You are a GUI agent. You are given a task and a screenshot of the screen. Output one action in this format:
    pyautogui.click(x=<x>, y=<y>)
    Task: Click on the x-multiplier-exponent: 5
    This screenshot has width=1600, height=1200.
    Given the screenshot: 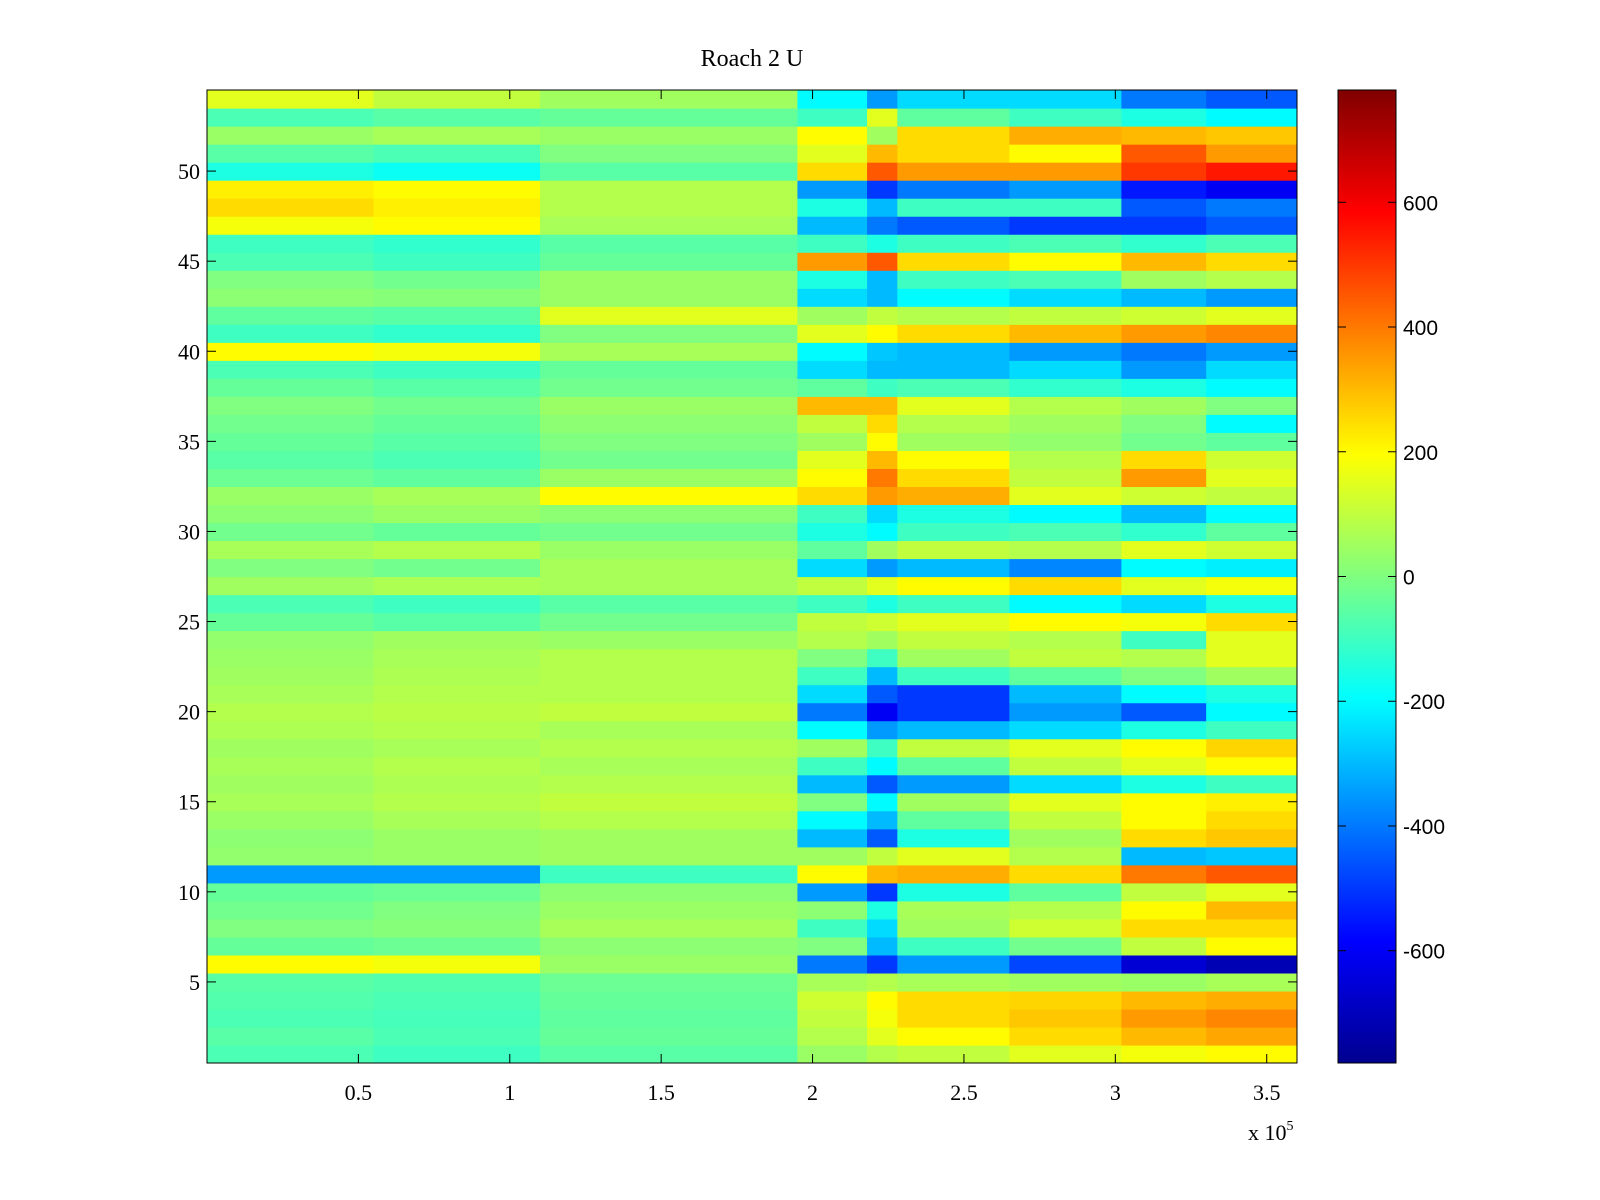 What is the action you would take?
    pyautogui.click(x=1290, y=1126)
    